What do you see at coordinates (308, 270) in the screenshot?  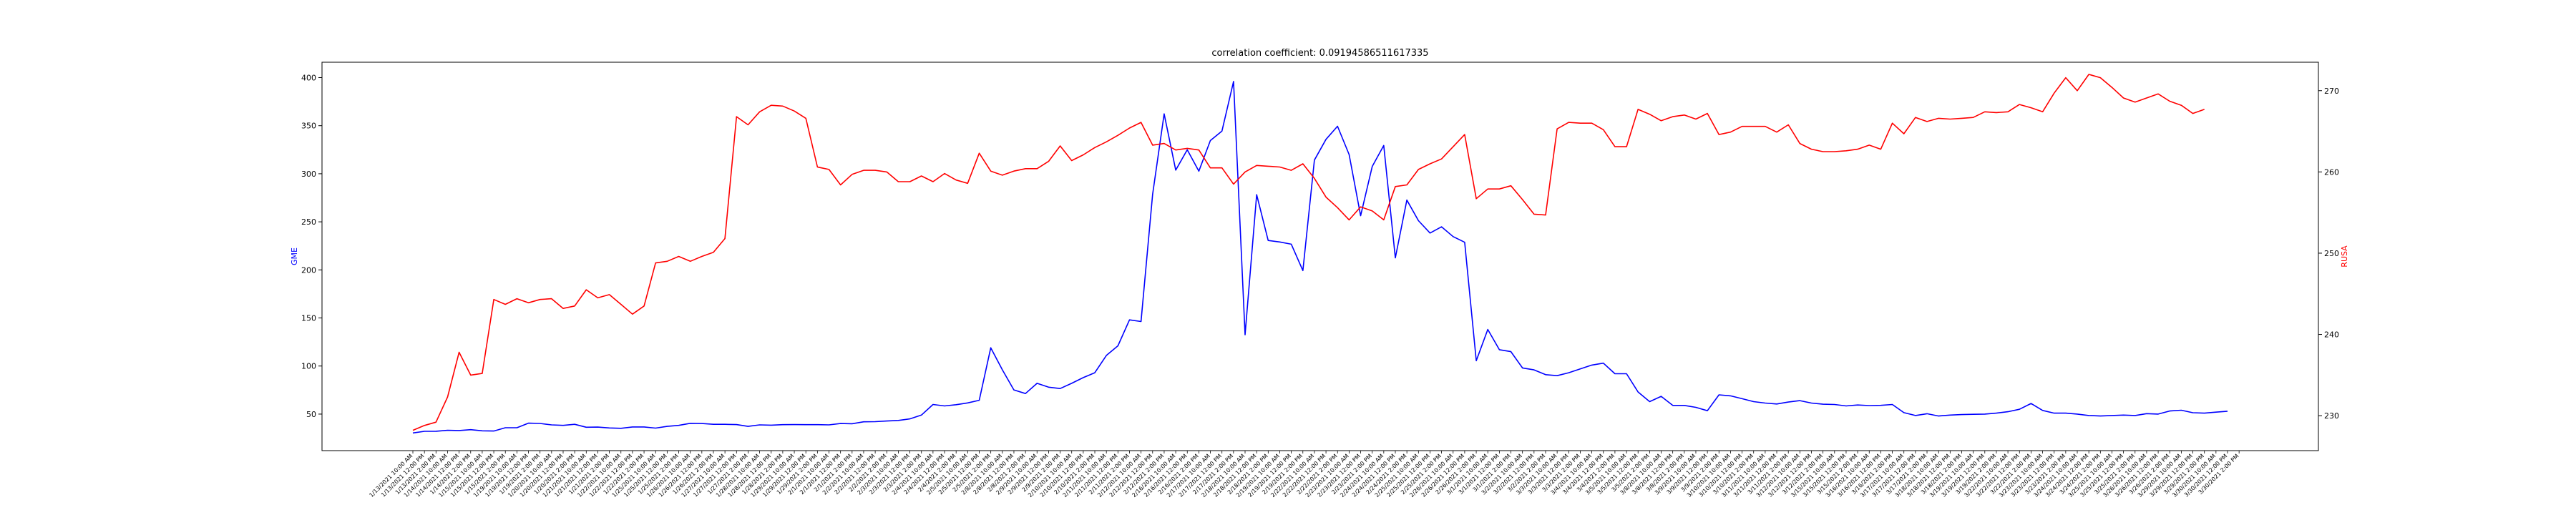 I see `left-y-tick-label: 200` at bounding box center [308, 270].